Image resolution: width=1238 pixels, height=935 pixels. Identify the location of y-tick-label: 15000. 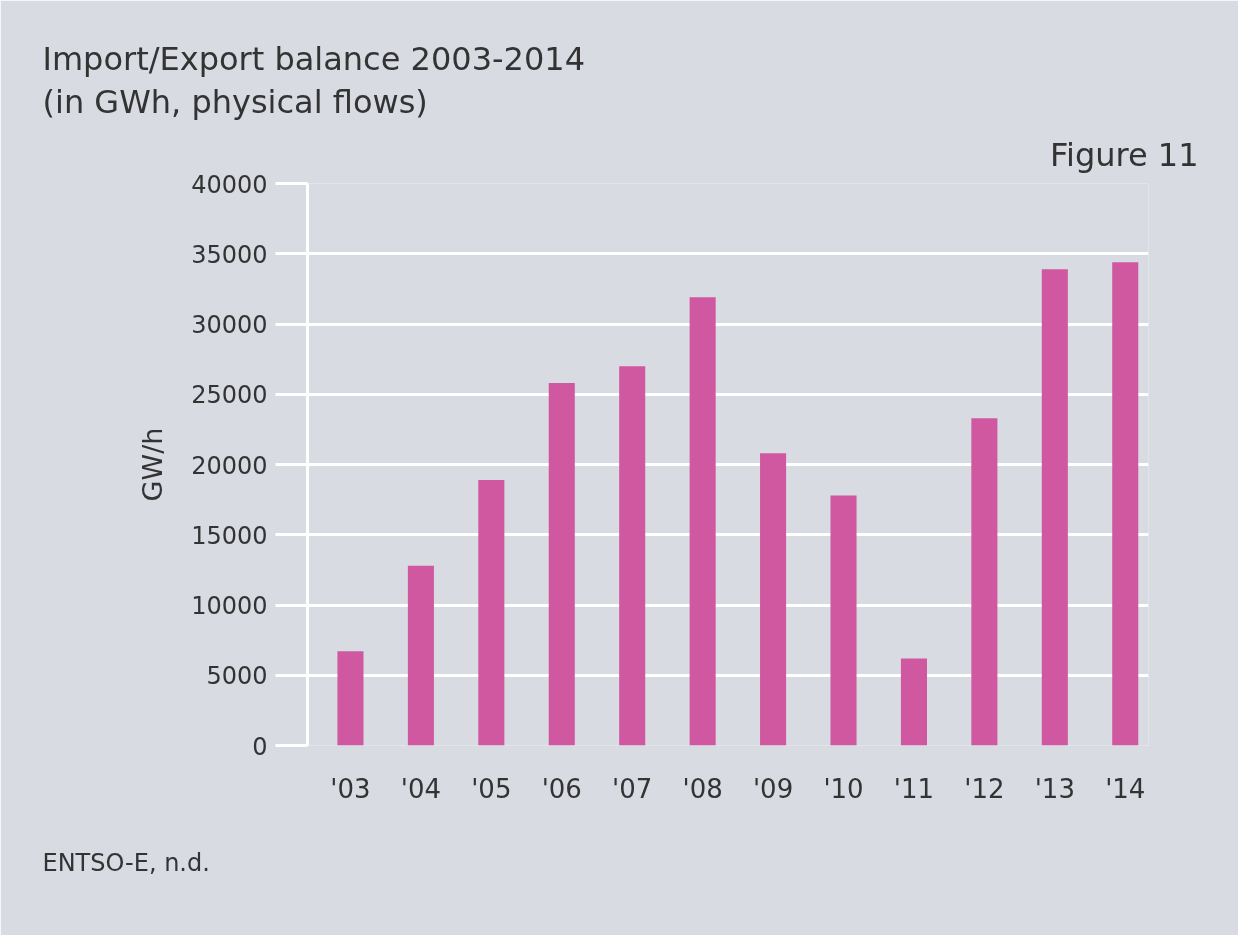
(229, 535).